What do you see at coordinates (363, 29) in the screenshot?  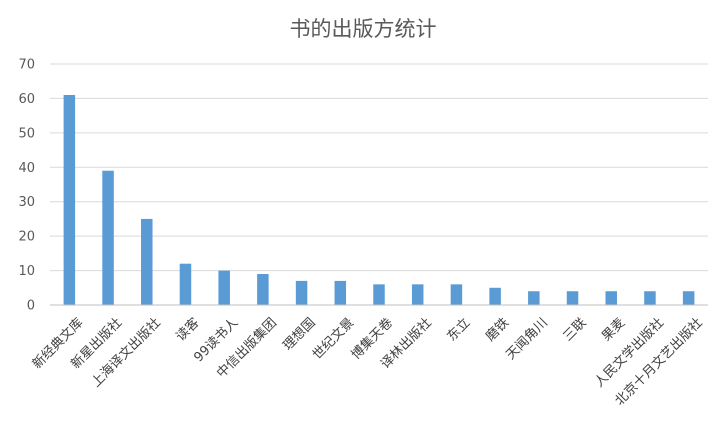 I see `chart-title: 书的出版方统计` at bounding box center [363, 29].